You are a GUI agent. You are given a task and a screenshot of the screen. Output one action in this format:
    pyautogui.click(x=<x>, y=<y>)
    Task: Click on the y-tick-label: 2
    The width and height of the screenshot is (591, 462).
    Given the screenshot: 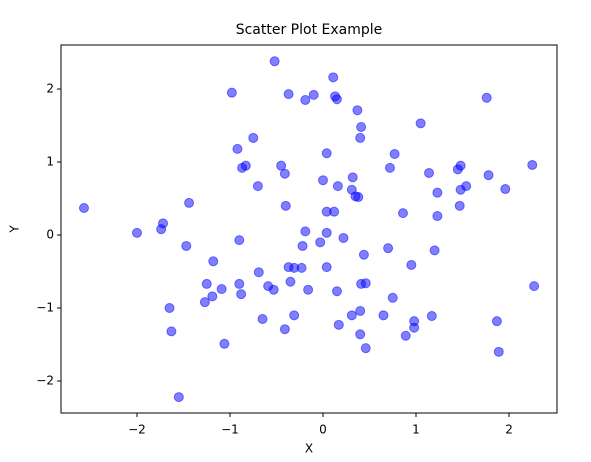 What is the action you would take?
    pyautogui.click(x=50, y=89)
    